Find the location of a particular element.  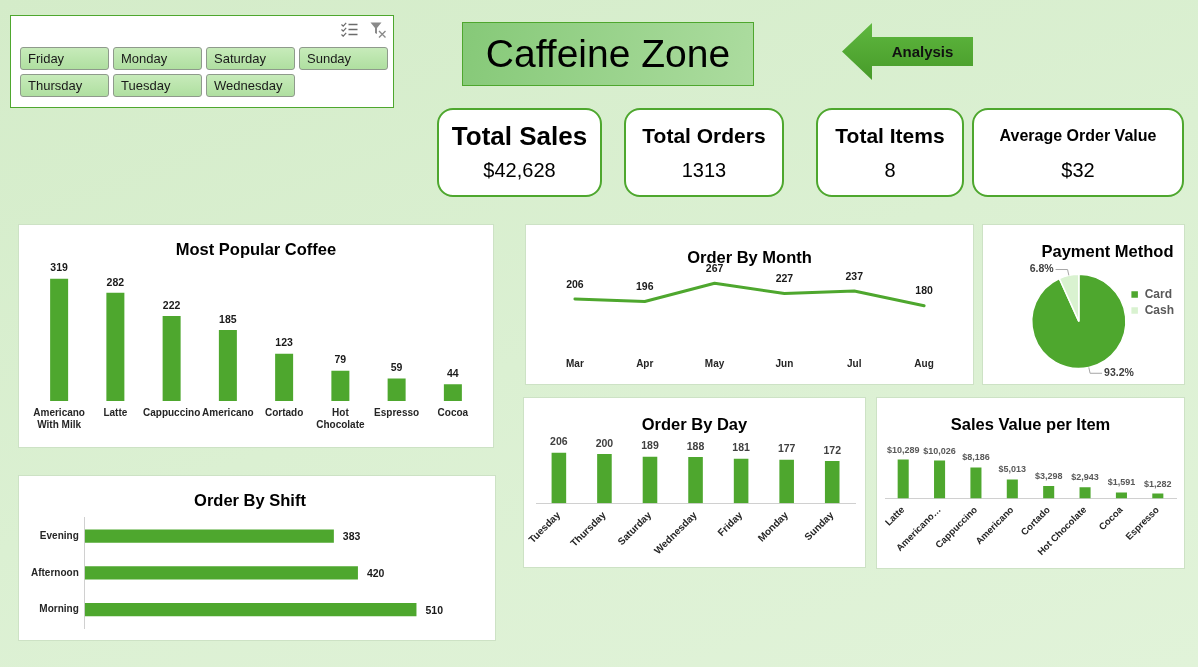

y-tick-label: Afternoon is located at coordinates (54, 572).